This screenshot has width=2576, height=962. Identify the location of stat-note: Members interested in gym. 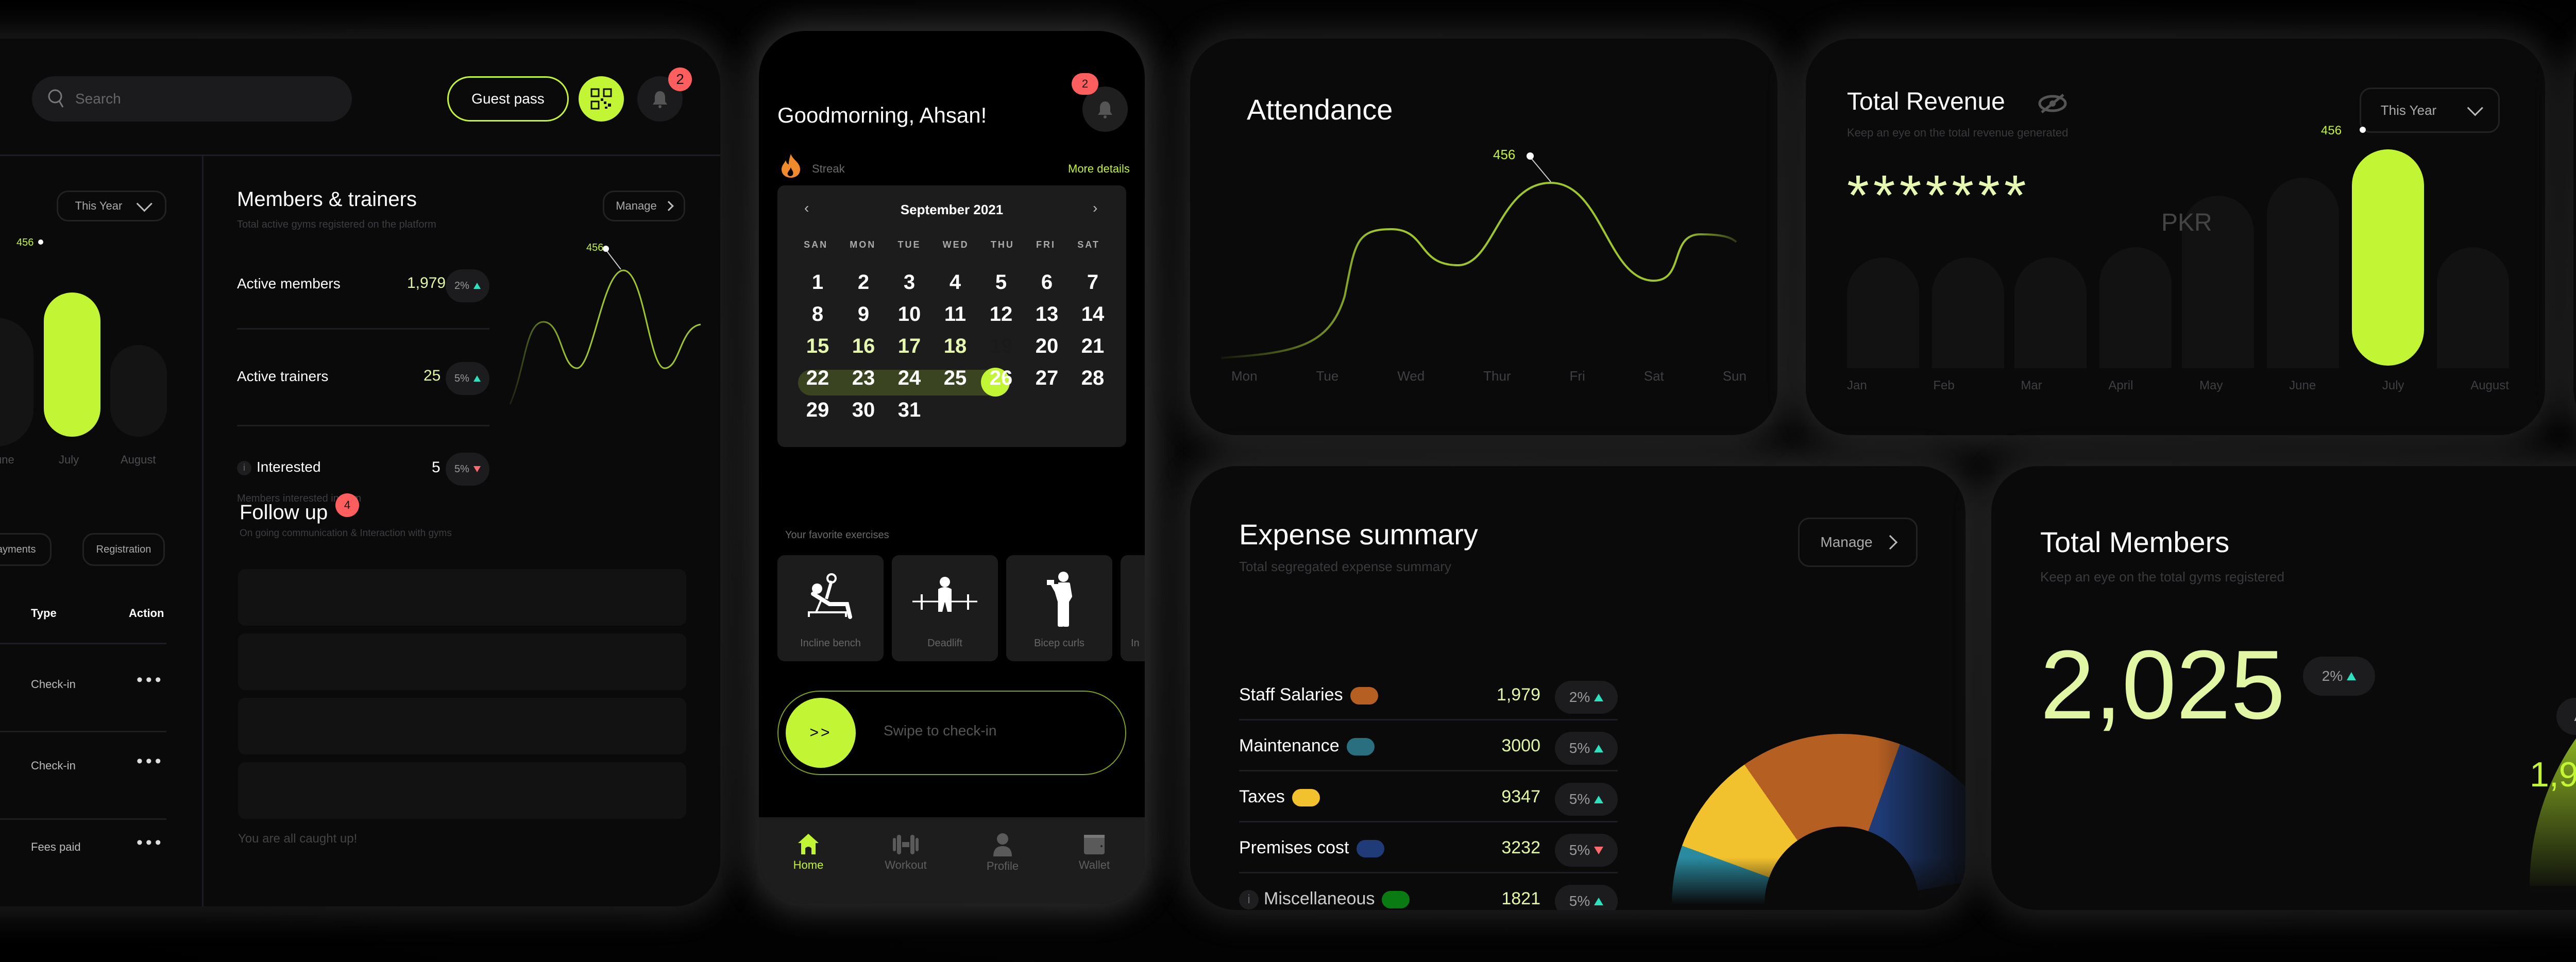
(299, 498).